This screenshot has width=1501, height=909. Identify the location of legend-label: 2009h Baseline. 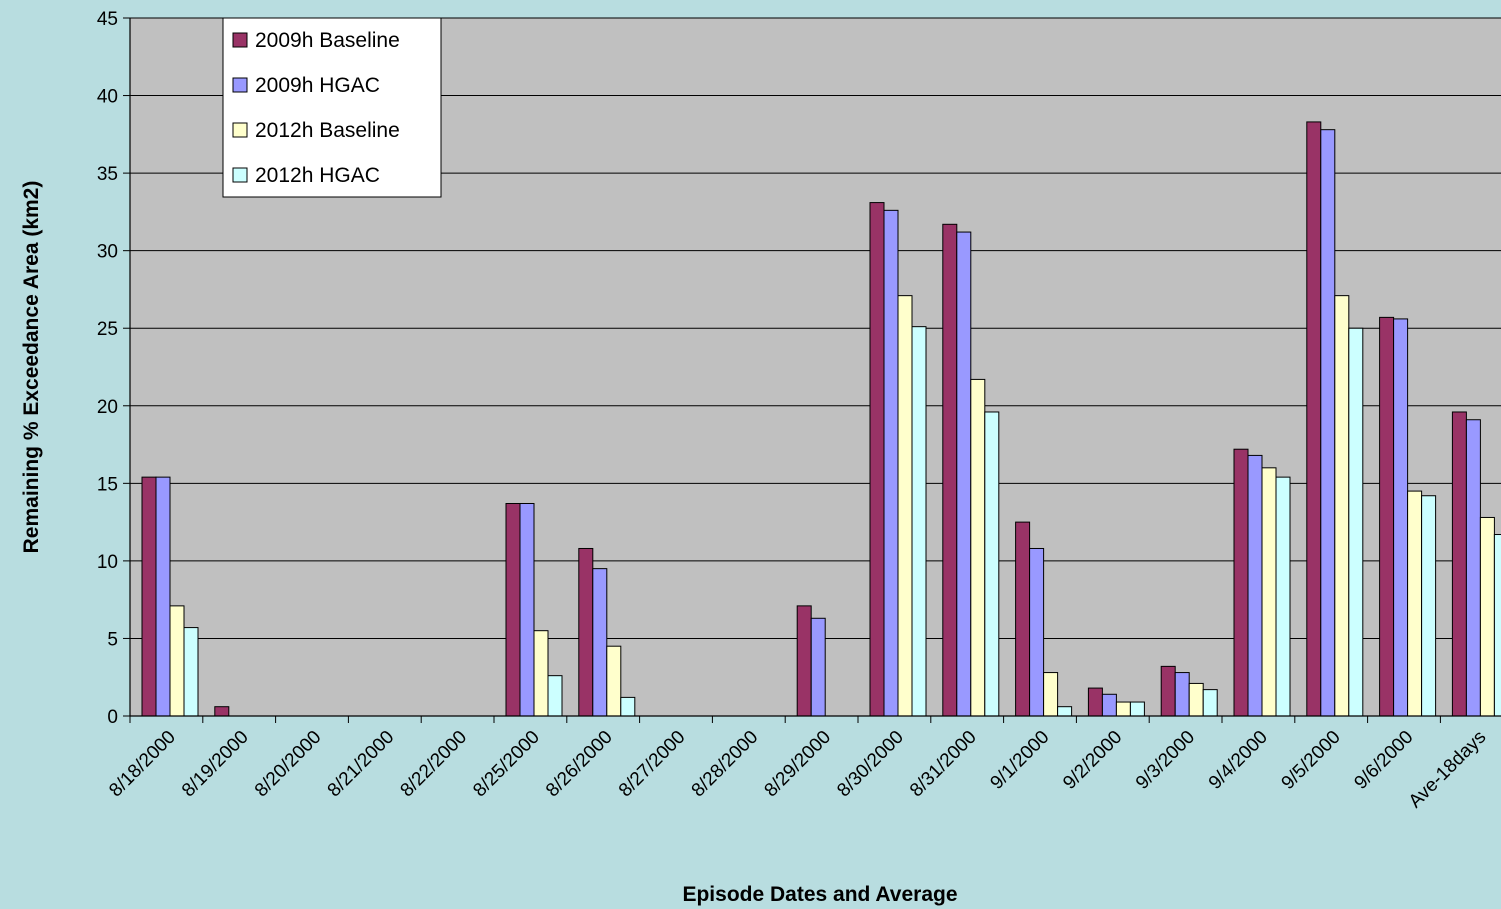
(327, 40).